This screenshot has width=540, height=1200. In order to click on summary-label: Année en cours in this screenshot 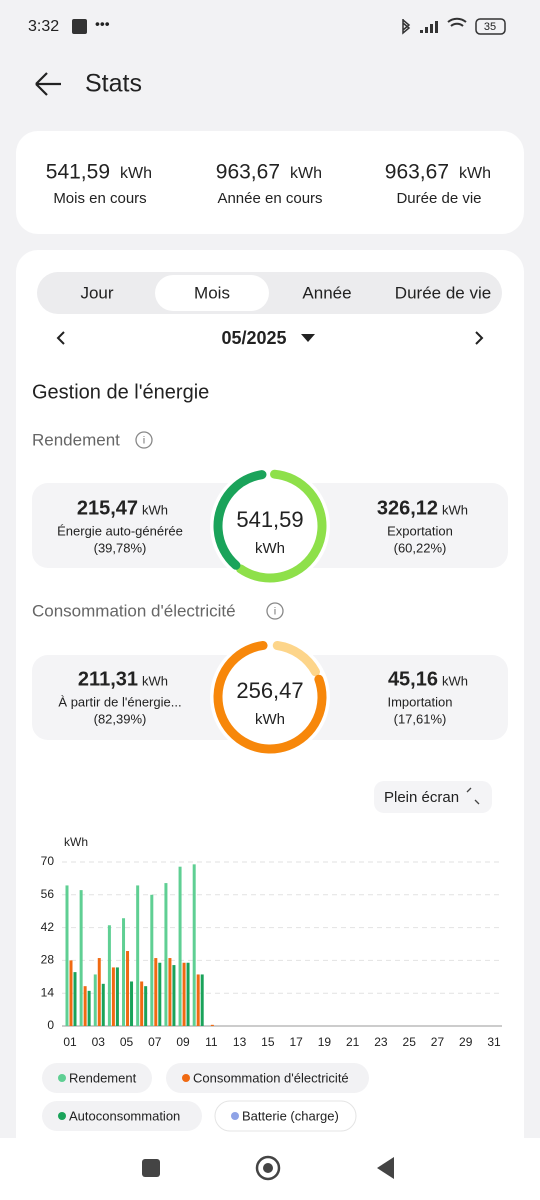, I will do `click(269, 198)`.